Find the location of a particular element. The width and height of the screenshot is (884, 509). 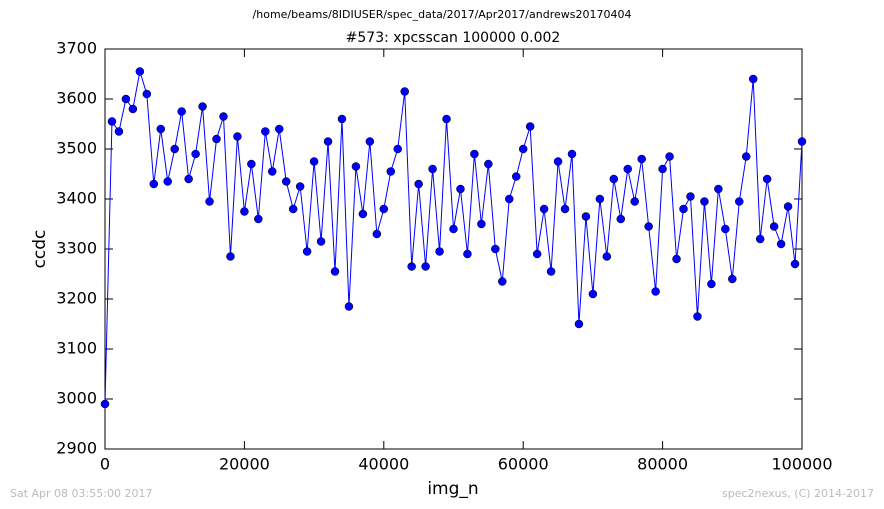

x-tick-label: 100000 is located at coordinates (801, 464).